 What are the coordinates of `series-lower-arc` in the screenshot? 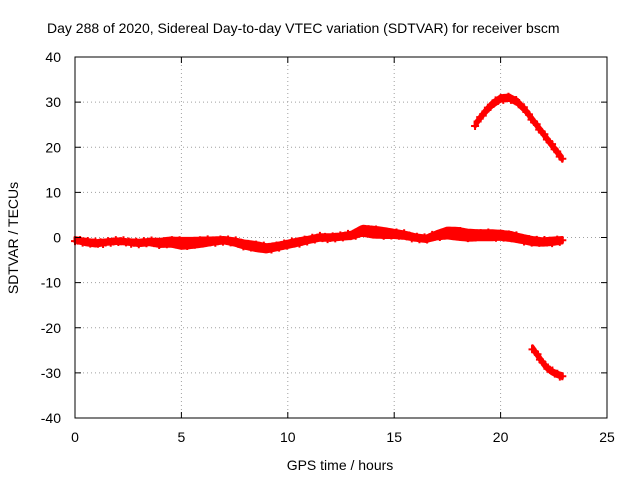 It's located at (547, 362).